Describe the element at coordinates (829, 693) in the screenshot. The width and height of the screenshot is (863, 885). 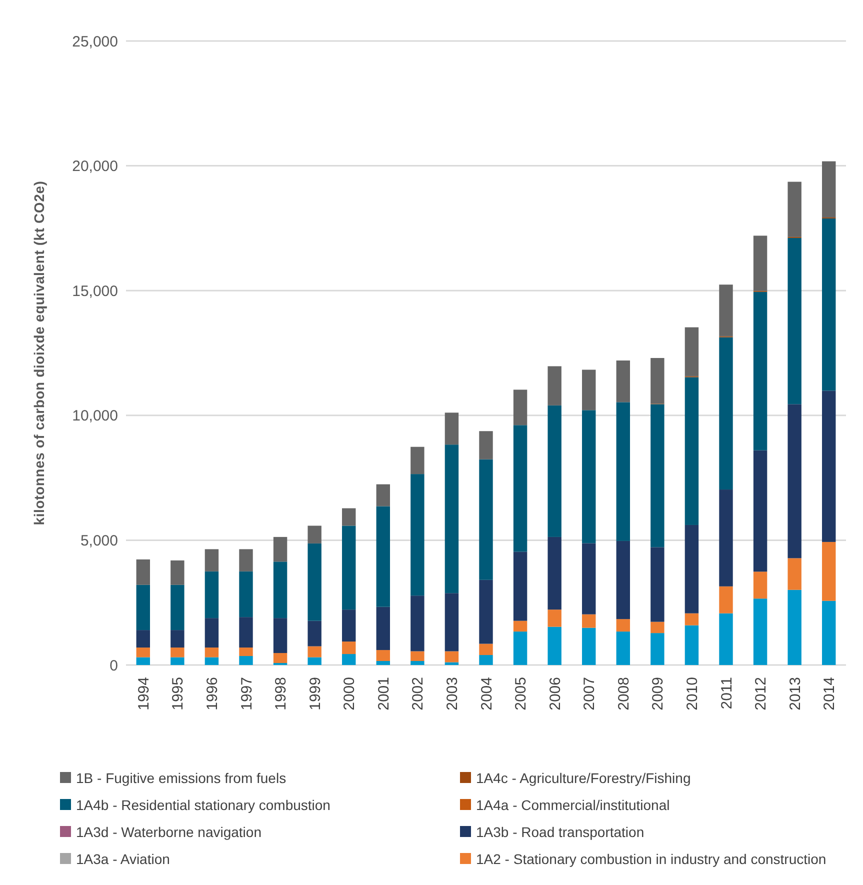
I see `x-tick-label: 2014` at that location.